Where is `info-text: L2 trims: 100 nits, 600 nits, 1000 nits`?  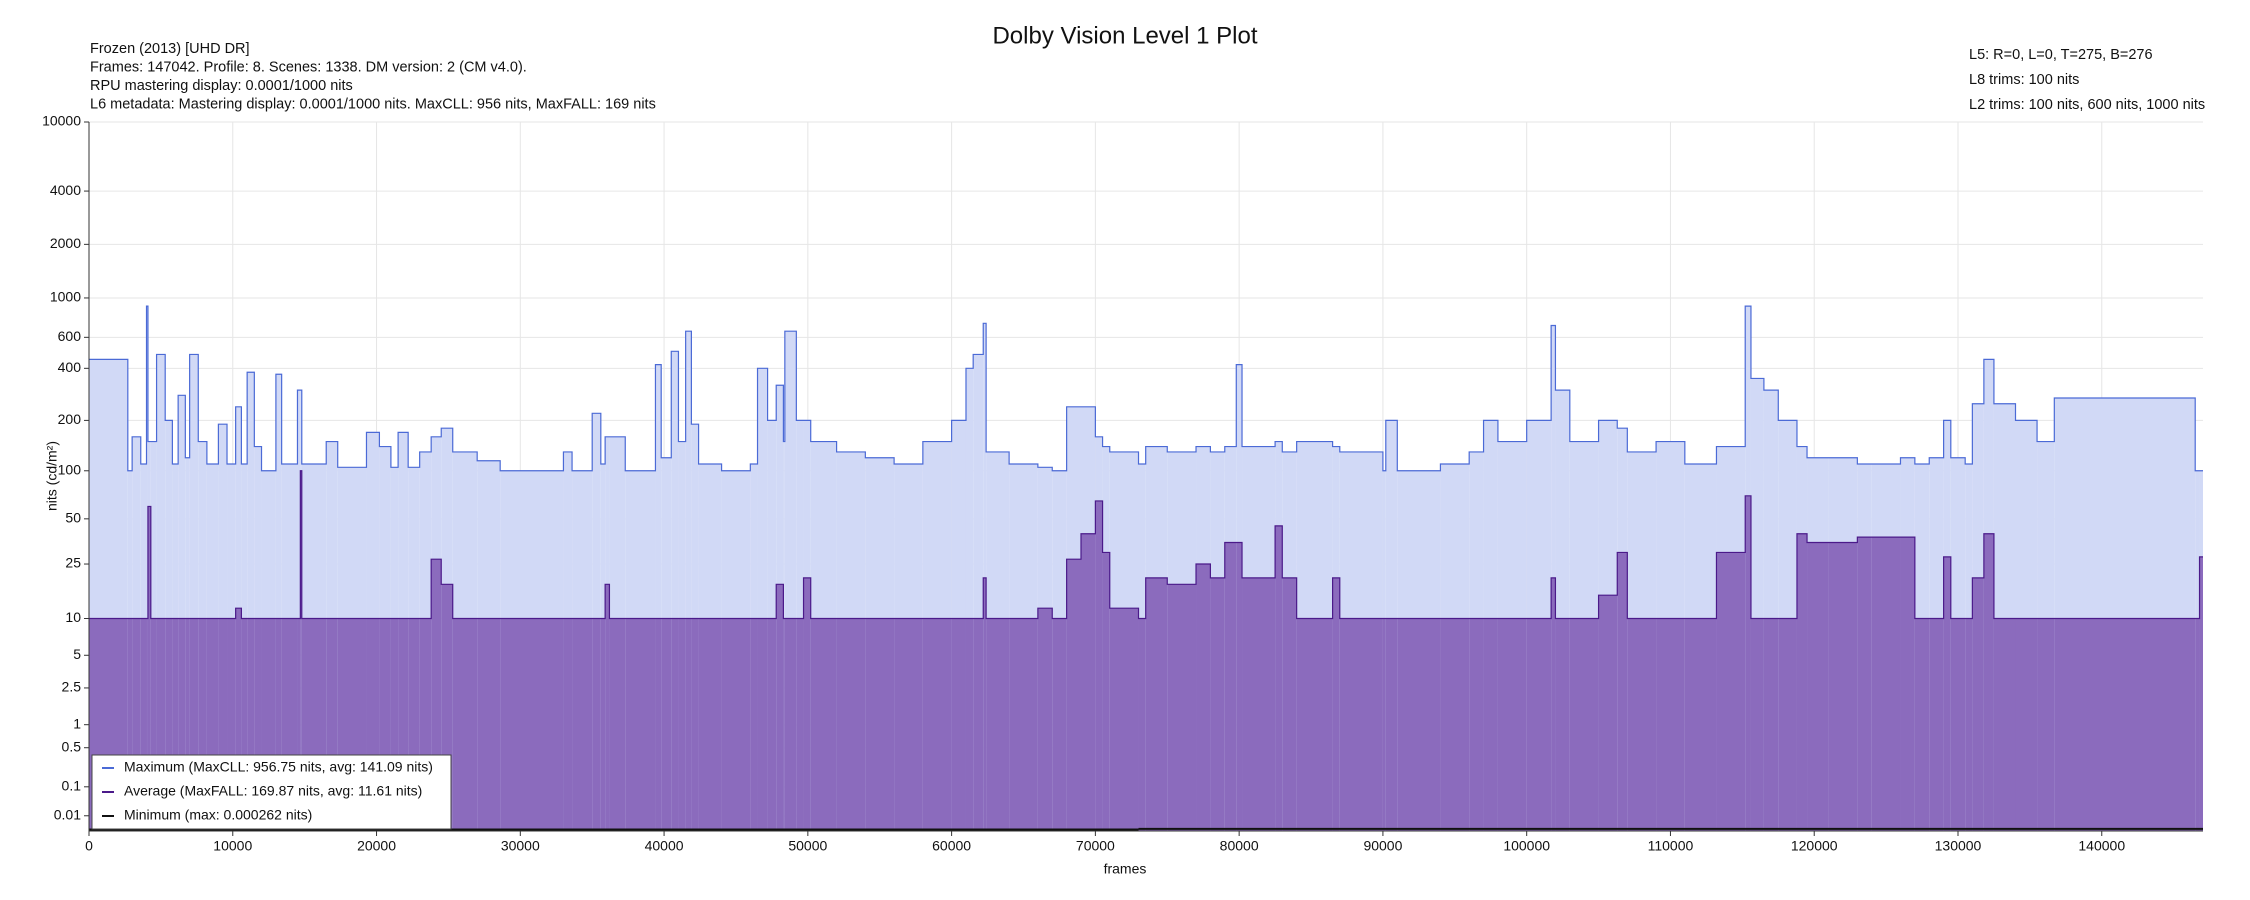 info-text: L2 trims: 100 nits, 600 nits, 1000 nits is located at coordinates (2087, 105).